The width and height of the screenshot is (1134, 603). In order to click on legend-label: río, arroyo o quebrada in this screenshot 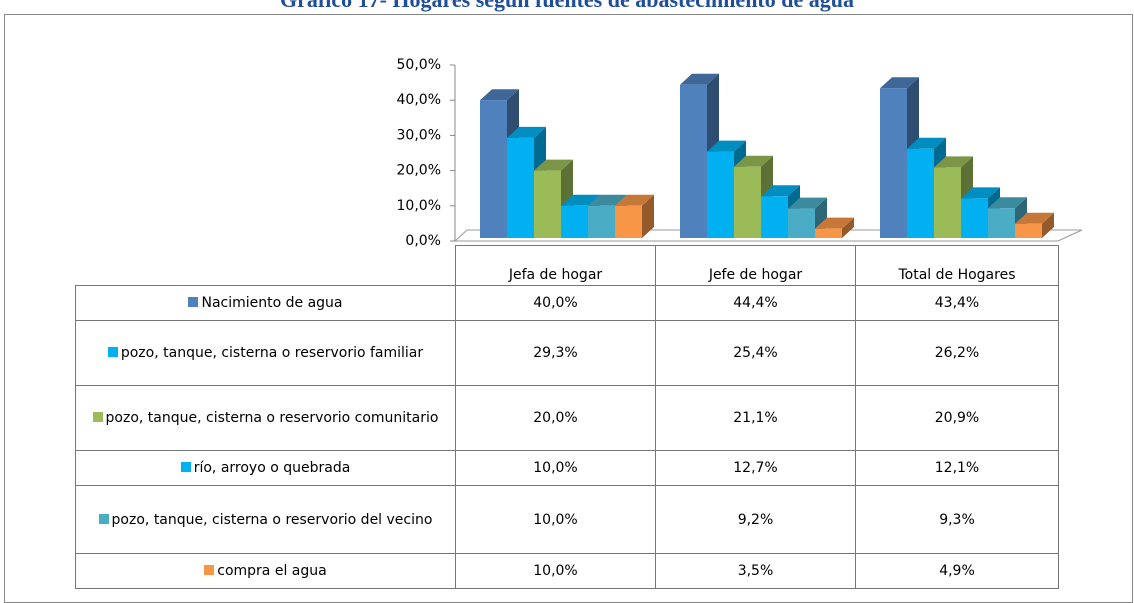, I will do `click(272, 468)`.